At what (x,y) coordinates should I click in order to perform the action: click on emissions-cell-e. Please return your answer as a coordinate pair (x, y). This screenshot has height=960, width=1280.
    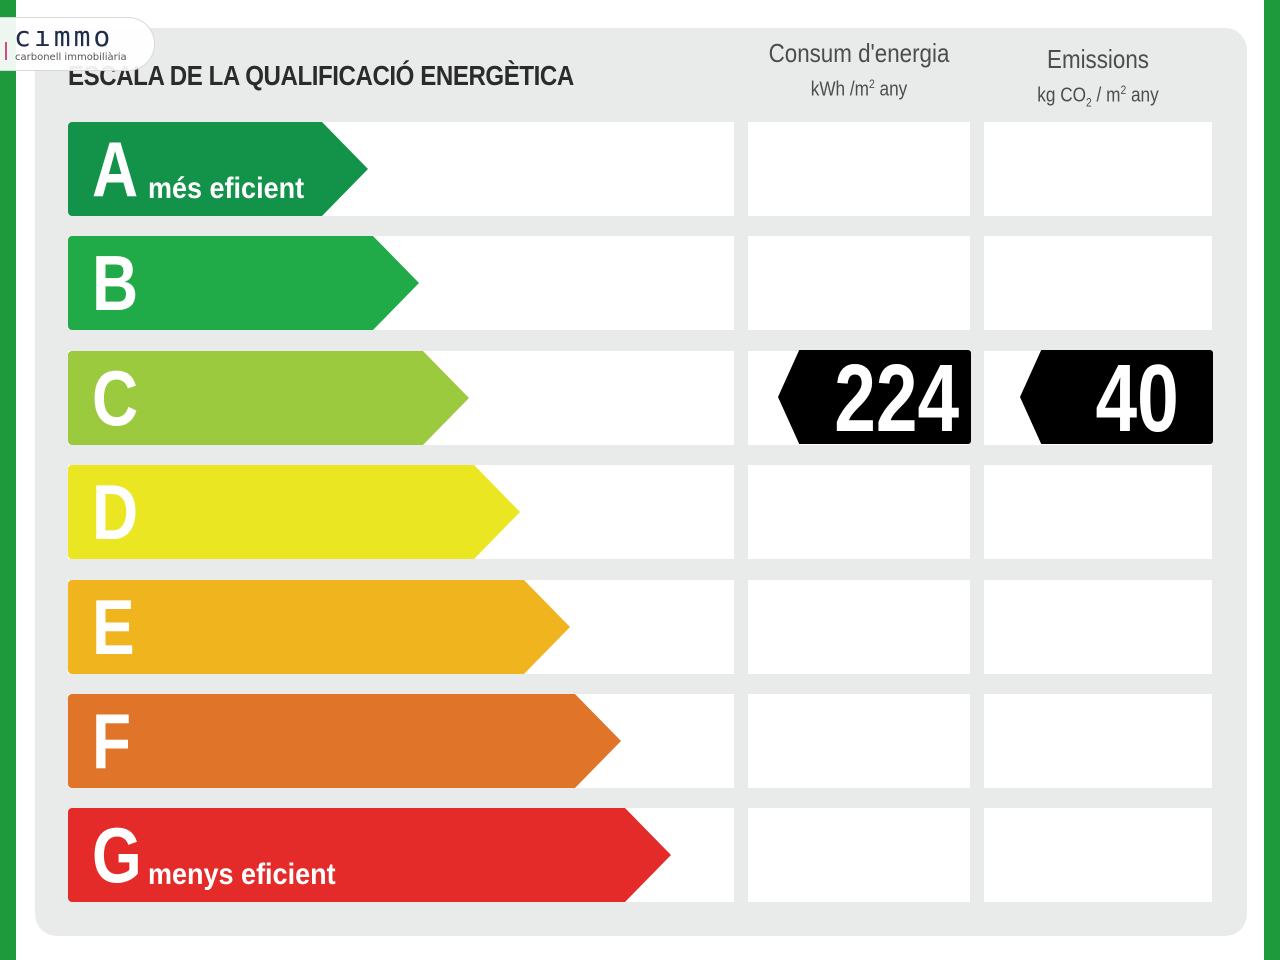
    Looking at the image, I should click on (1098, 627).